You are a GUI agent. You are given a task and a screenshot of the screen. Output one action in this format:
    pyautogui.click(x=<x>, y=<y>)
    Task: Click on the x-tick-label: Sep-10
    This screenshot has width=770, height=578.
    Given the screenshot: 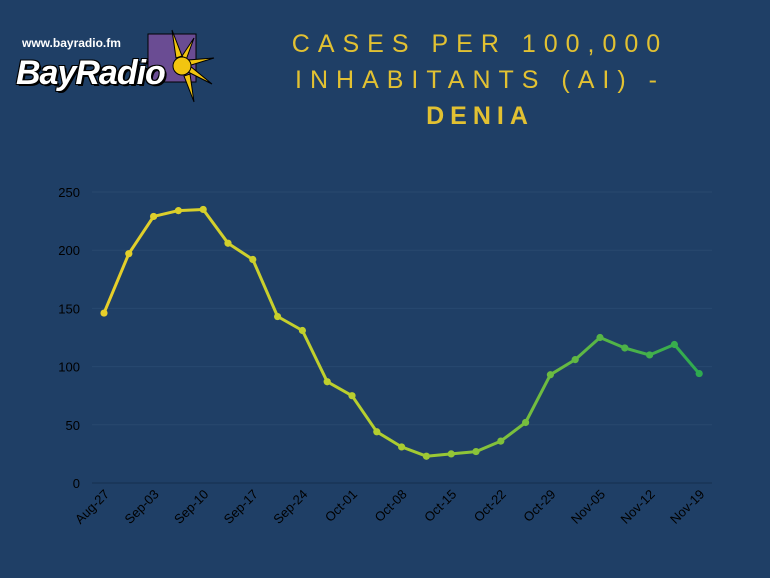 What is the action you would take?
    pyautogui.click(x=191, y=507)
    